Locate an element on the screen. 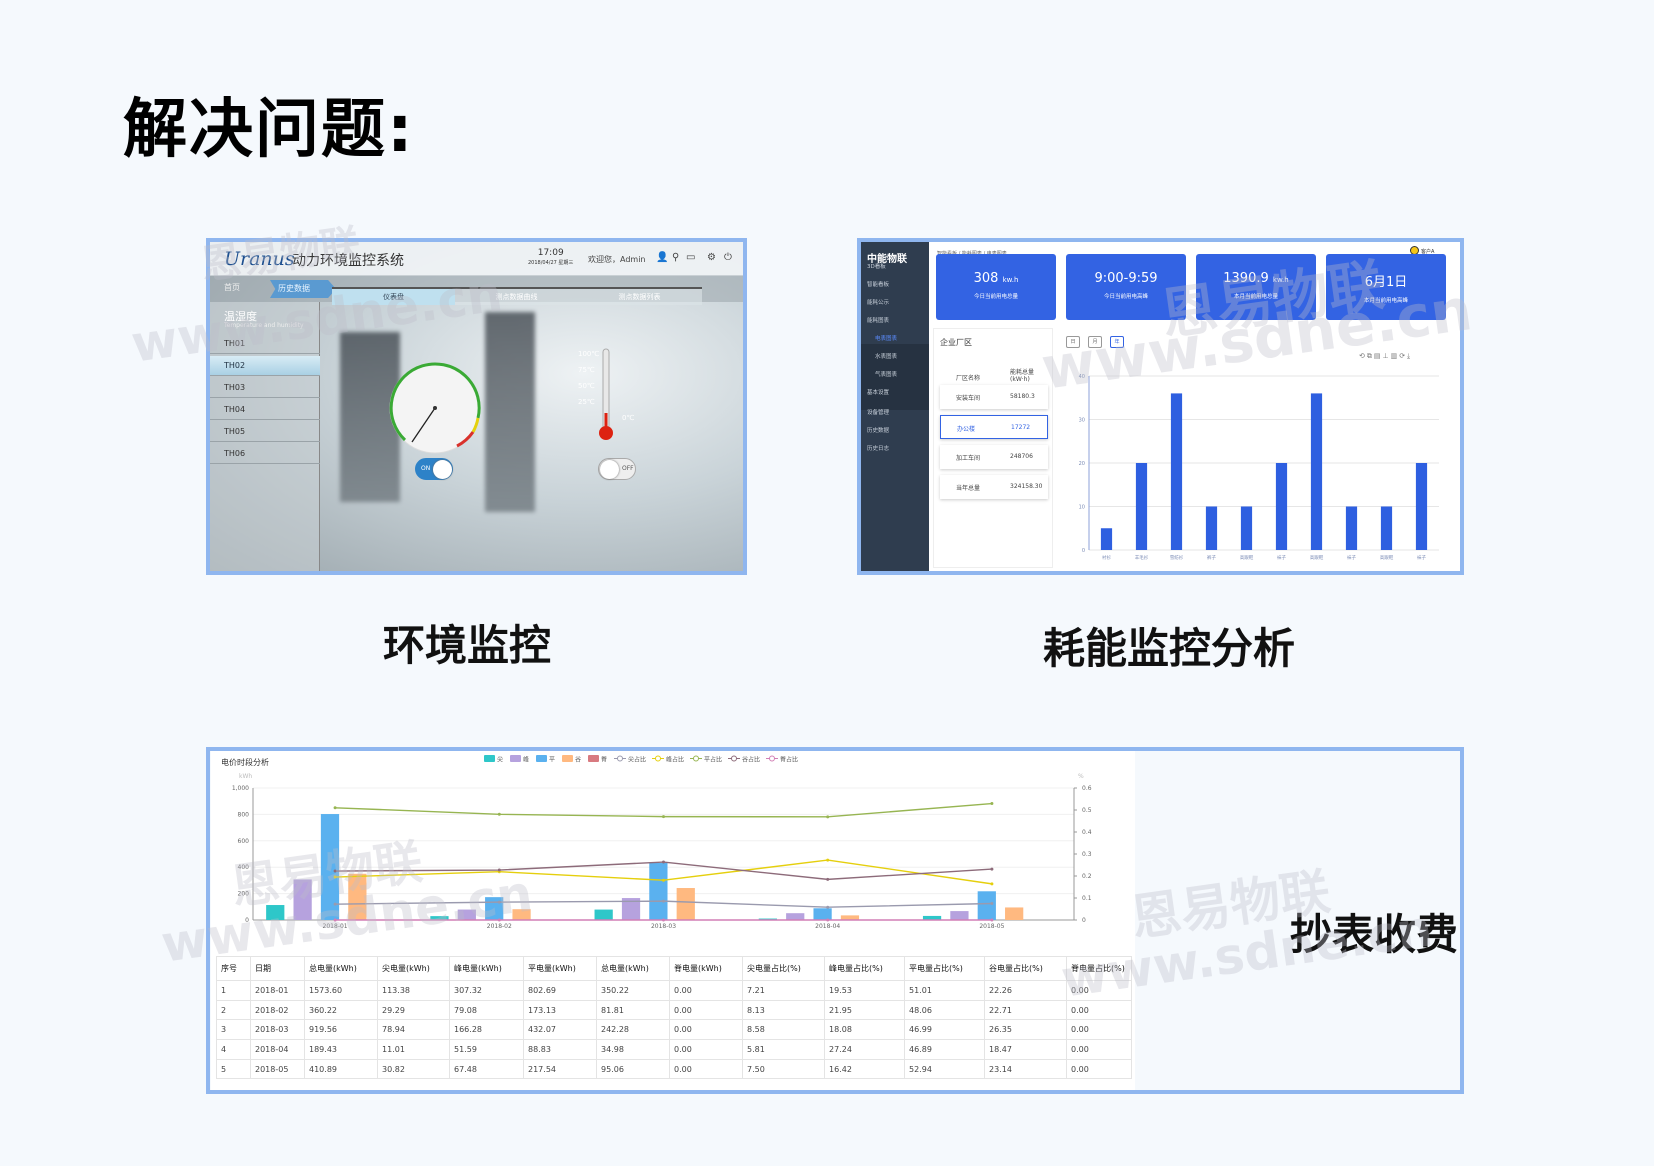 The width and height of the screenshot is (1654, 1166). breadcrumb-home: 首页 is located at coordinates (232, 287).